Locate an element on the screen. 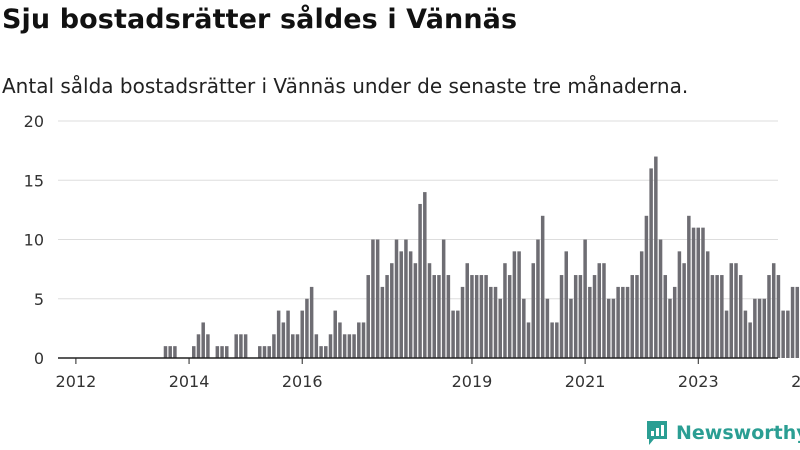 The width and height of the screenshot is (800, 450). brand-name: Newsworthy is located at coordinates (738, 433).